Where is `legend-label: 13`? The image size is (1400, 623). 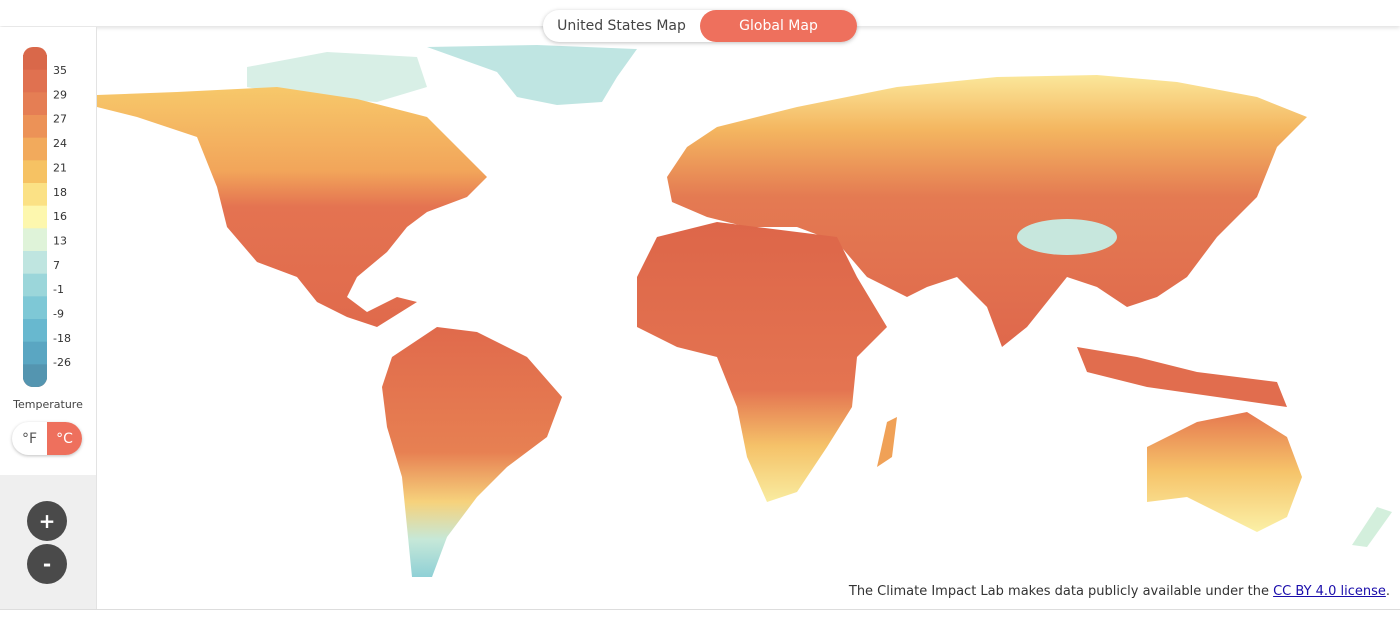 legend-label: 13 is located at coordinates (60, 240).